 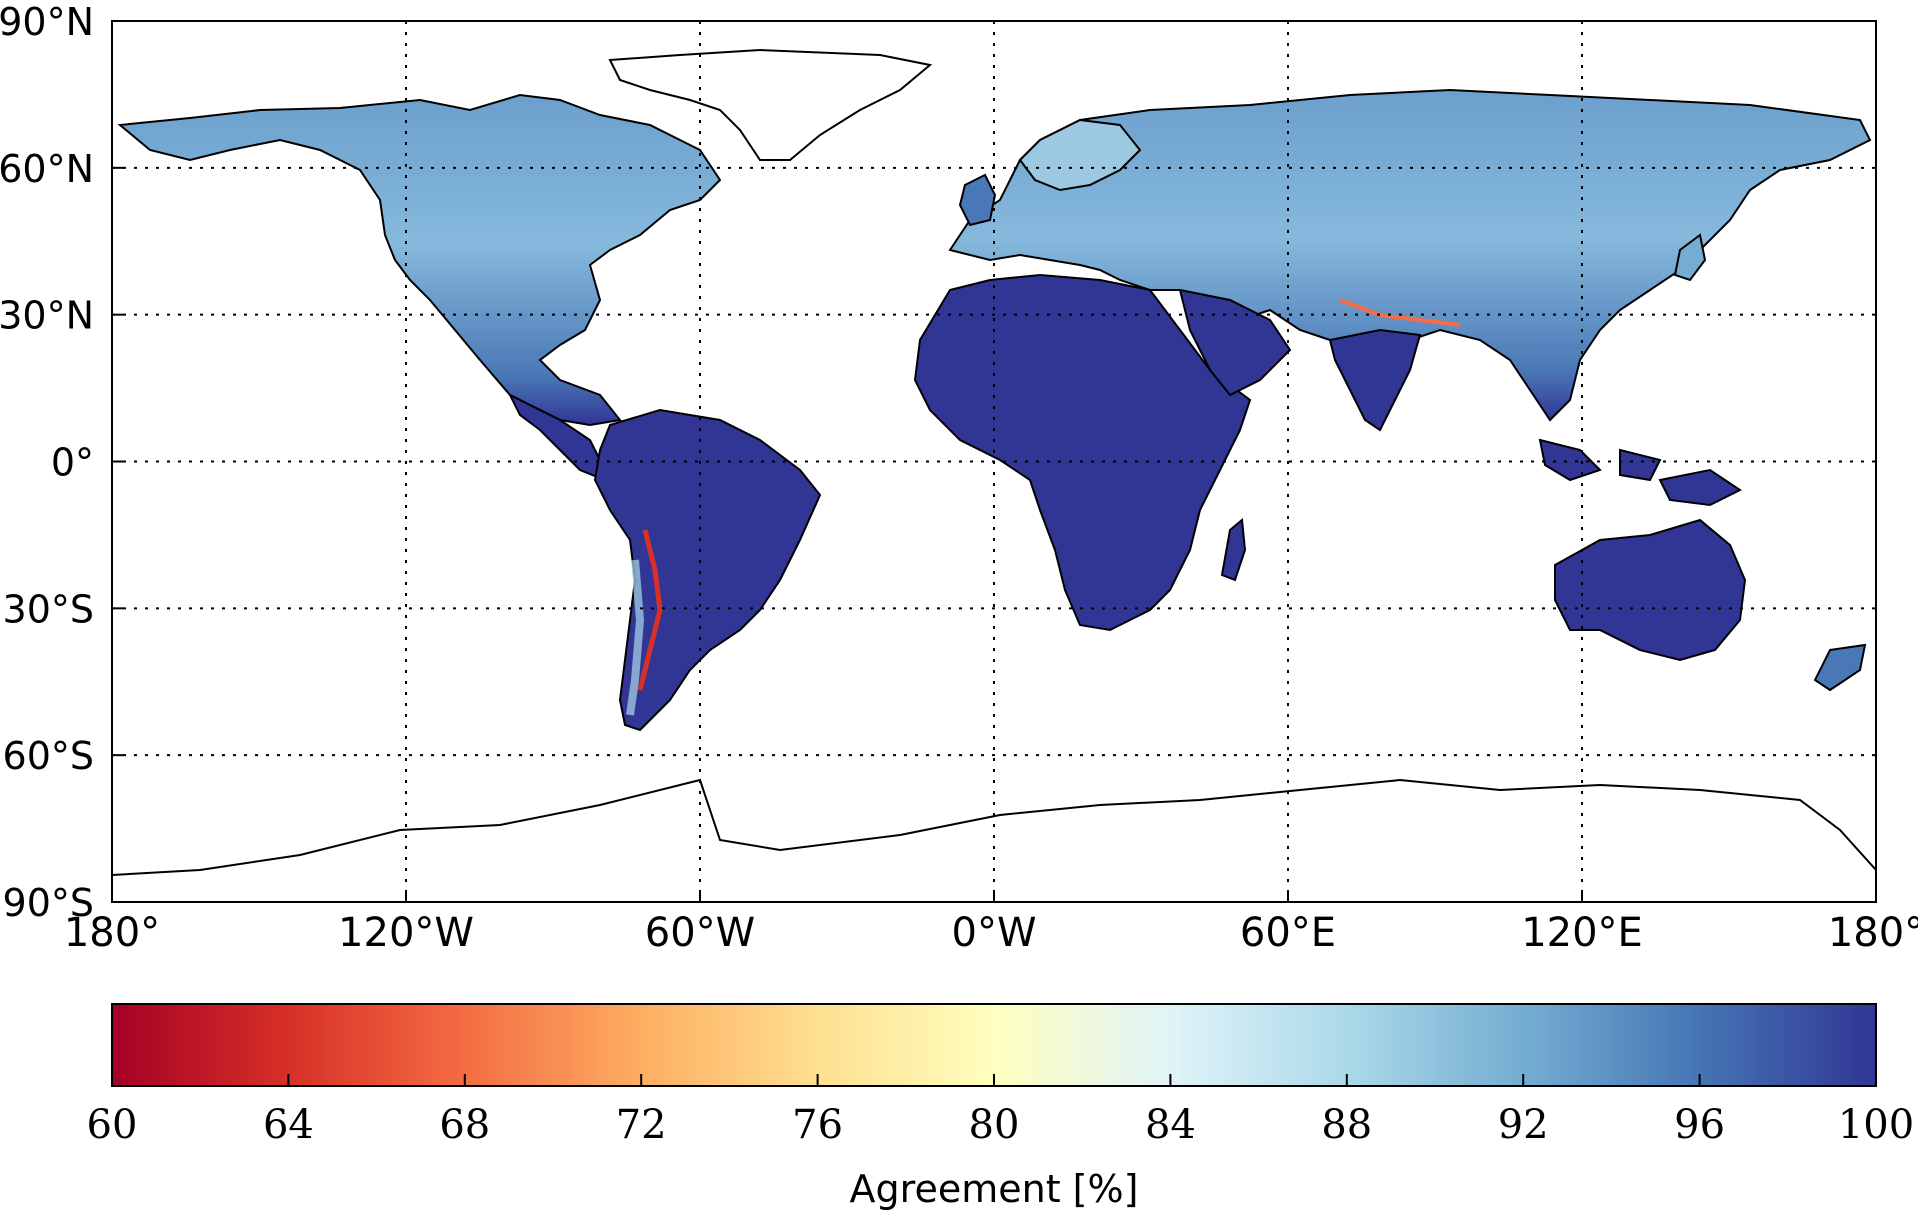 What do you see at coordinates (112, 1125) in the screenshot?
I see `colorbar-tick-label: 60` at bounding box center [112, 1125].